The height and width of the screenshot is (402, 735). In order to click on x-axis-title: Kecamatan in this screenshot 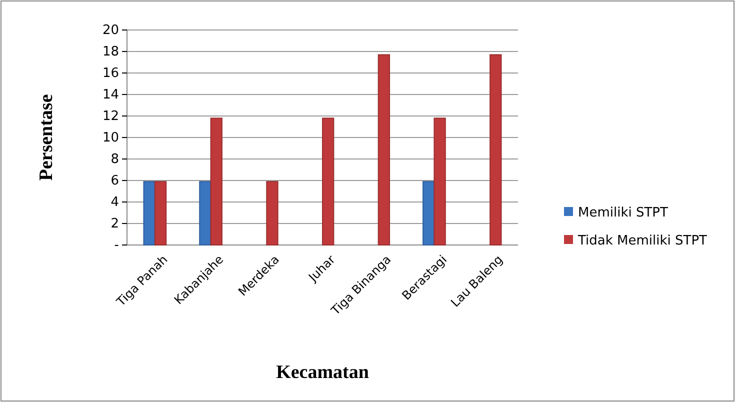, I will do `click(323, 372)`.